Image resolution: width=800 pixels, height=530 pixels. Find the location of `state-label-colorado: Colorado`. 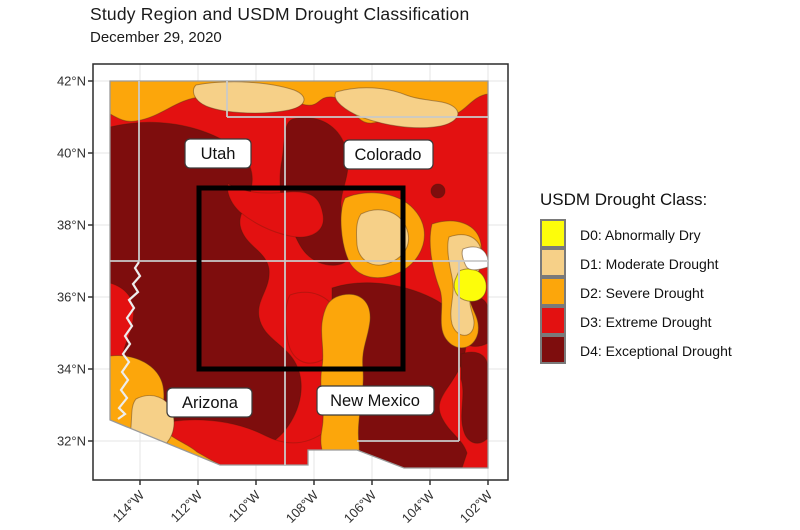

state-label-colorado: Colorado is located at coordinates (388, 154).